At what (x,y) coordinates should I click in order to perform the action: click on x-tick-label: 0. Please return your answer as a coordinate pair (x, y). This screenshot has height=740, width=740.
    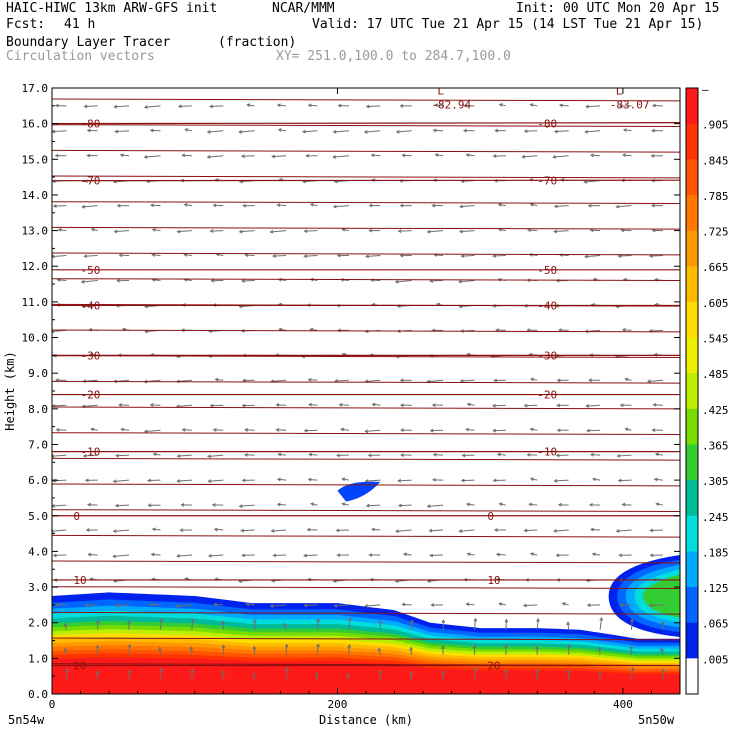
    Looking at the image, I should click on (52, 704).